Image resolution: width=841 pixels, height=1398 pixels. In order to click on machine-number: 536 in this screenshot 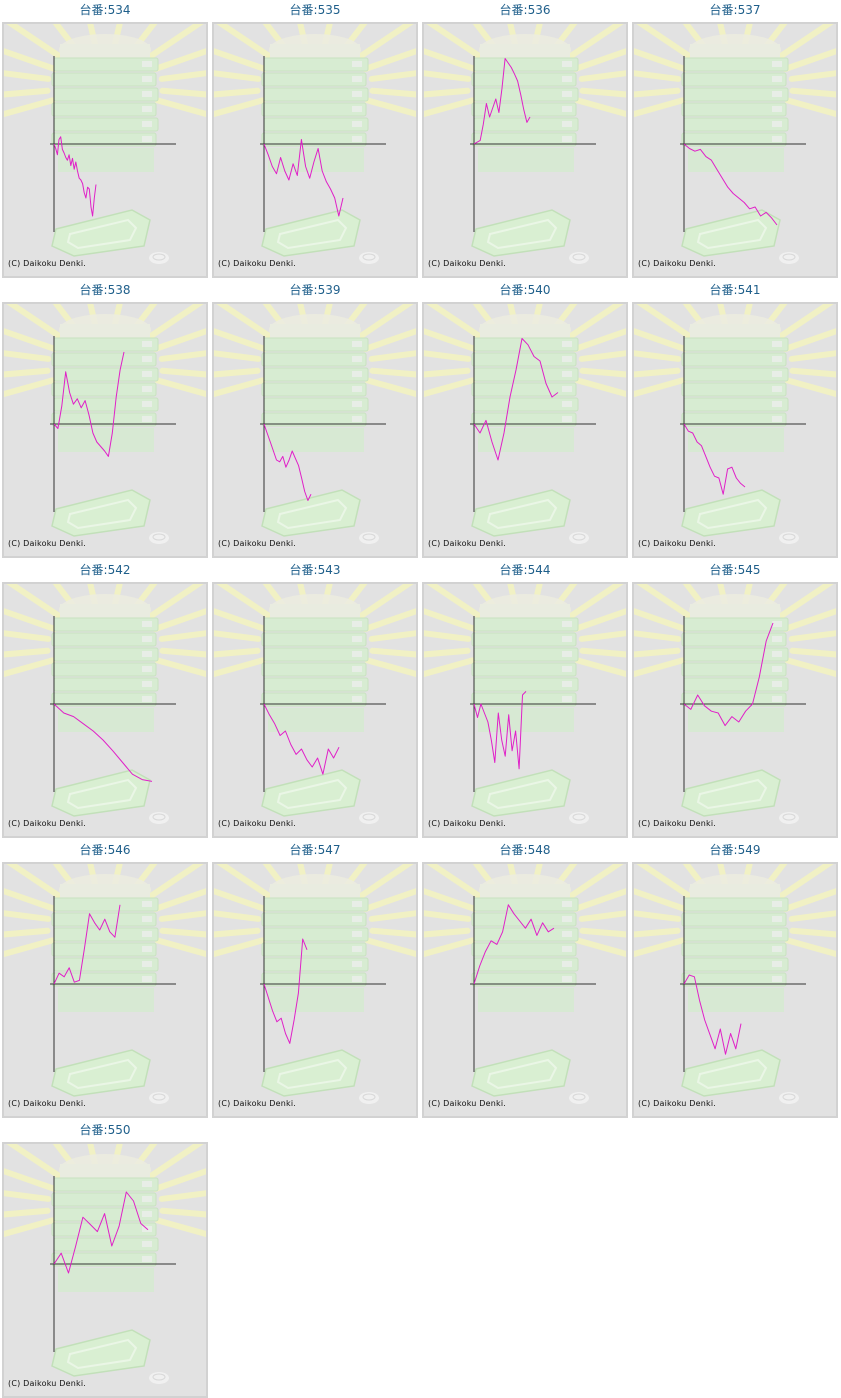, I will do `click(539, 10)`.